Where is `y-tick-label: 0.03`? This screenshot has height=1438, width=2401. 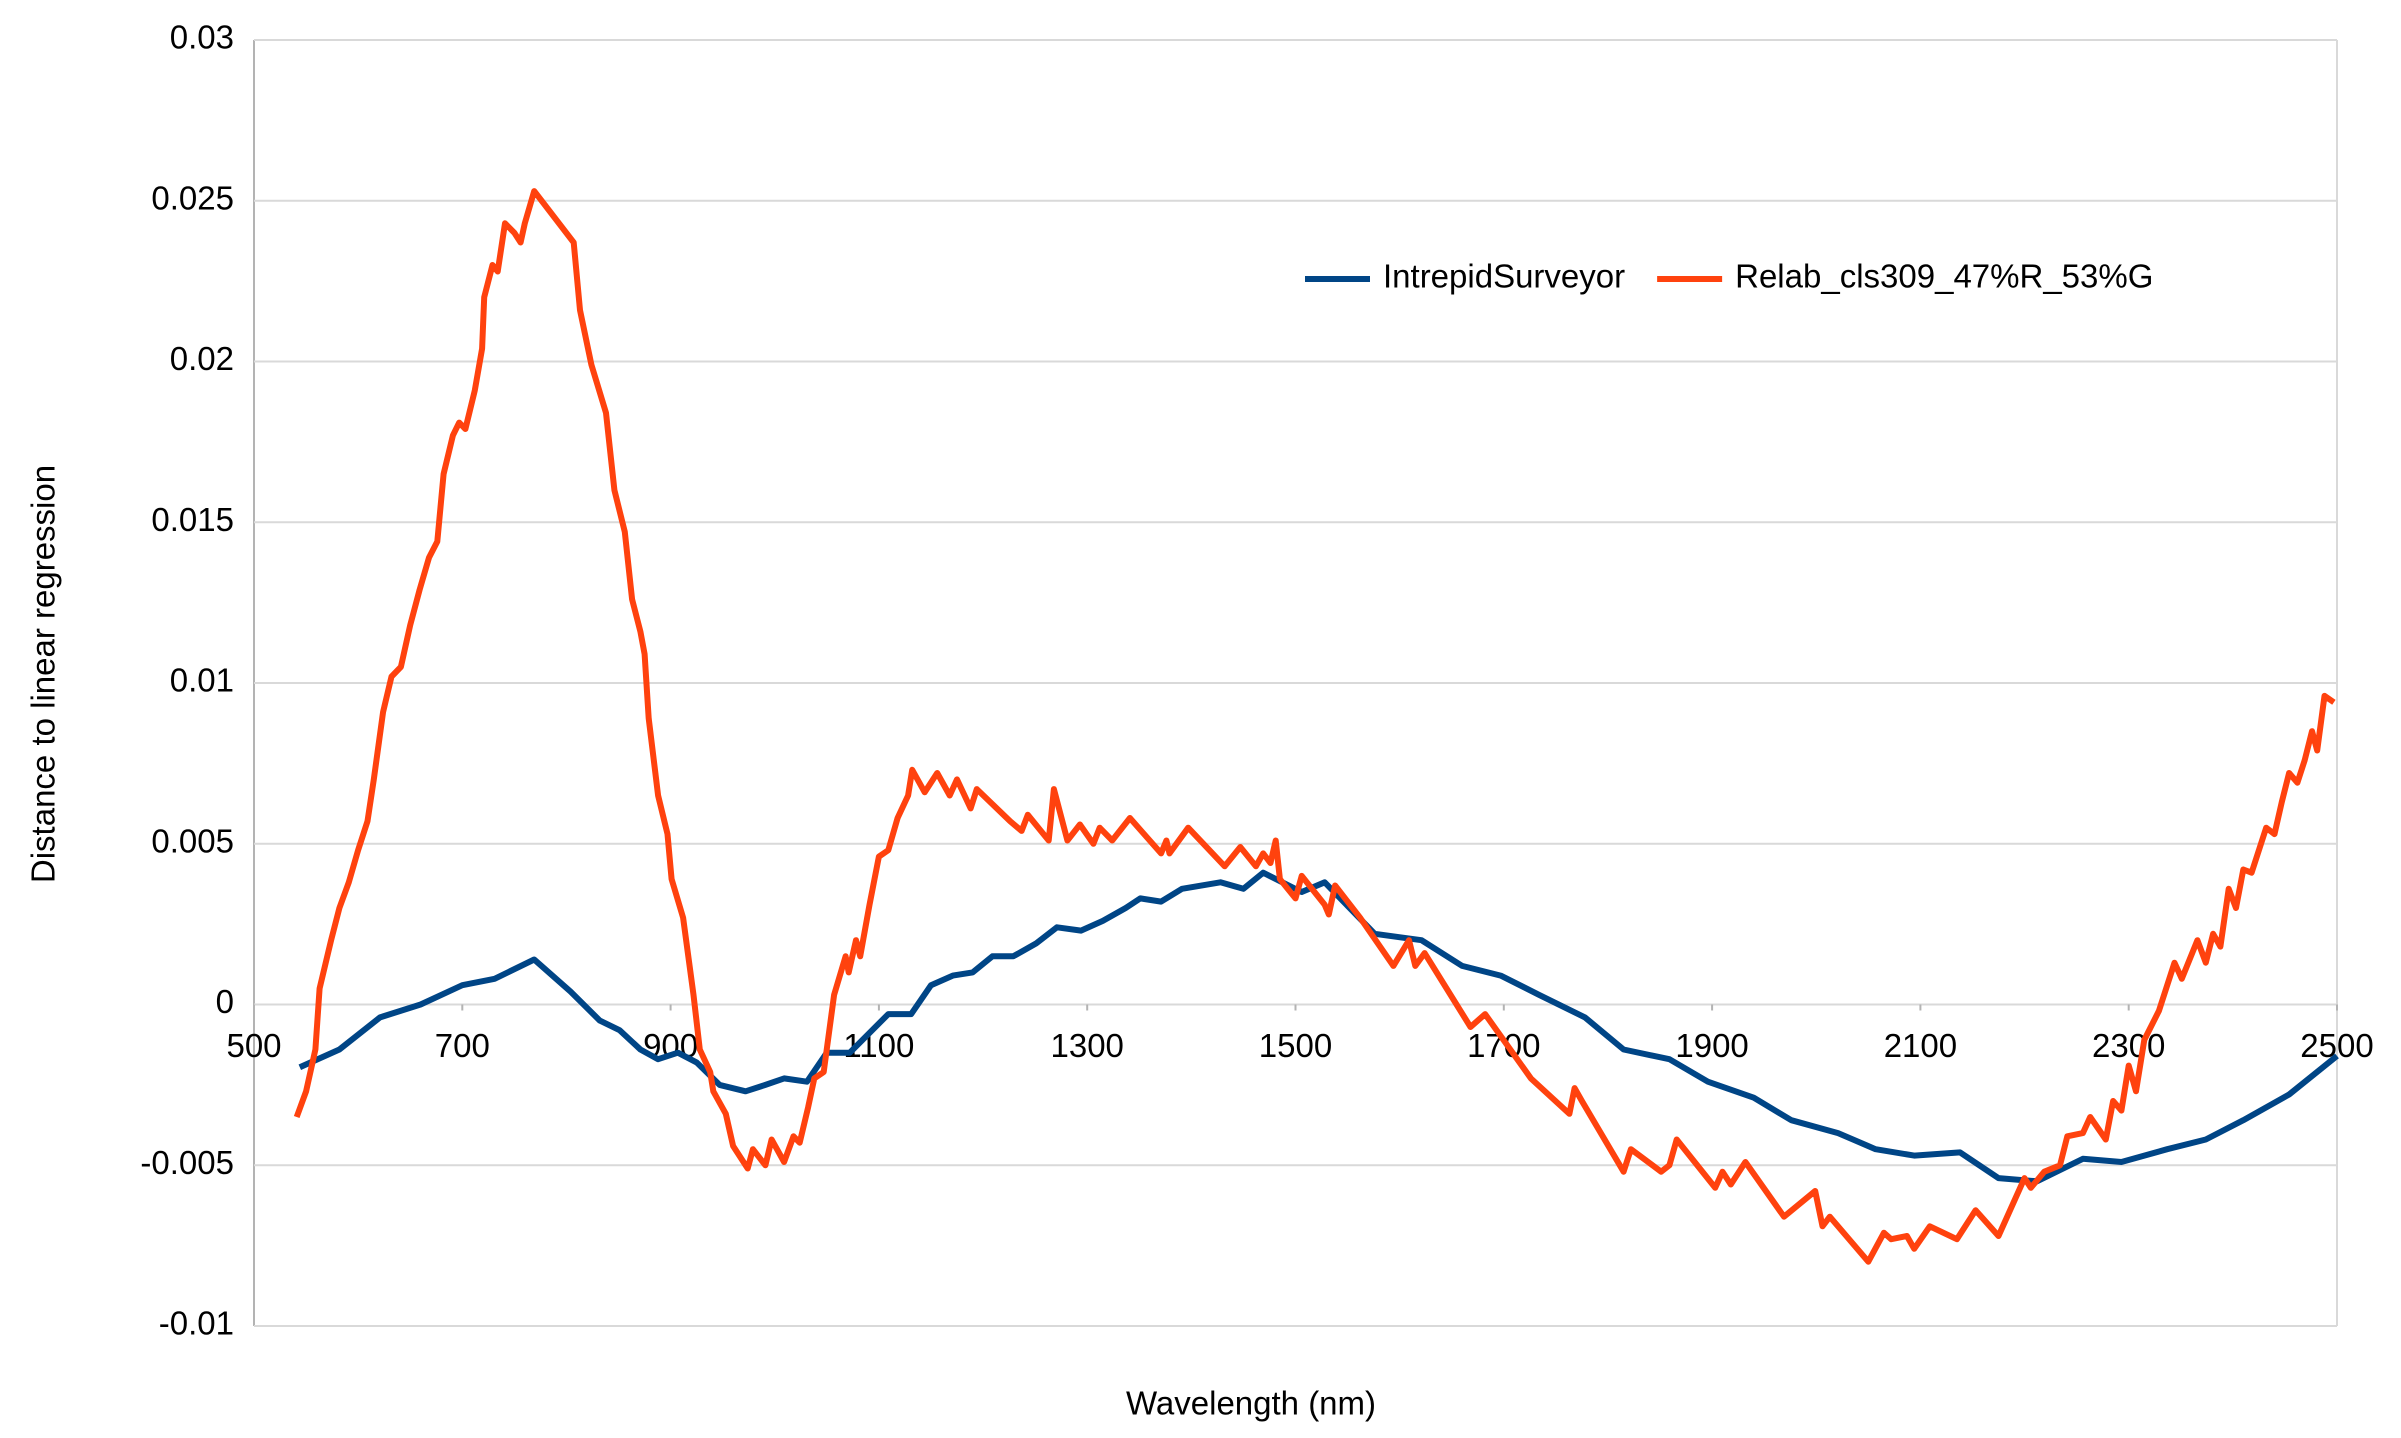 y-tick-label: 0.03 is located at coordinates (202, 37).